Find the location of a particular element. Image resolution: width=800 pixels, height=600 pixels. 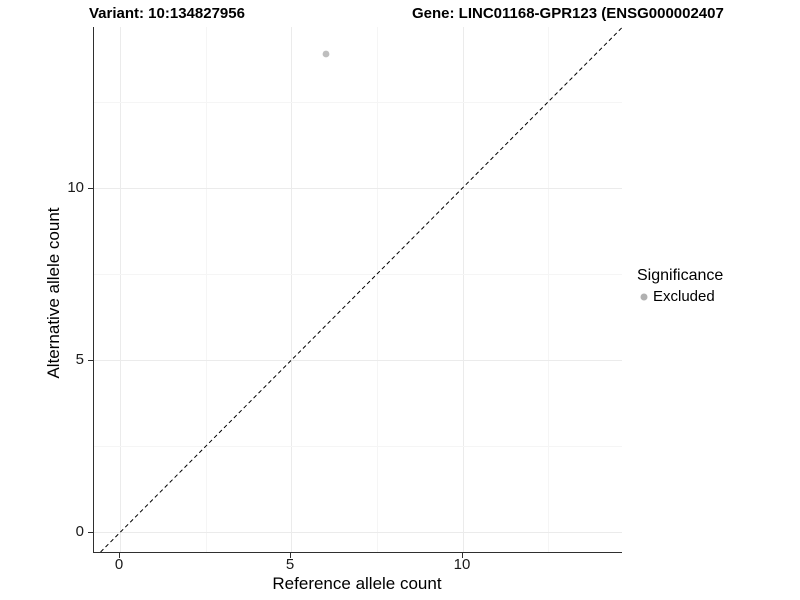

legend-item-excluded: Excluded is located at coordinates (680, 296).